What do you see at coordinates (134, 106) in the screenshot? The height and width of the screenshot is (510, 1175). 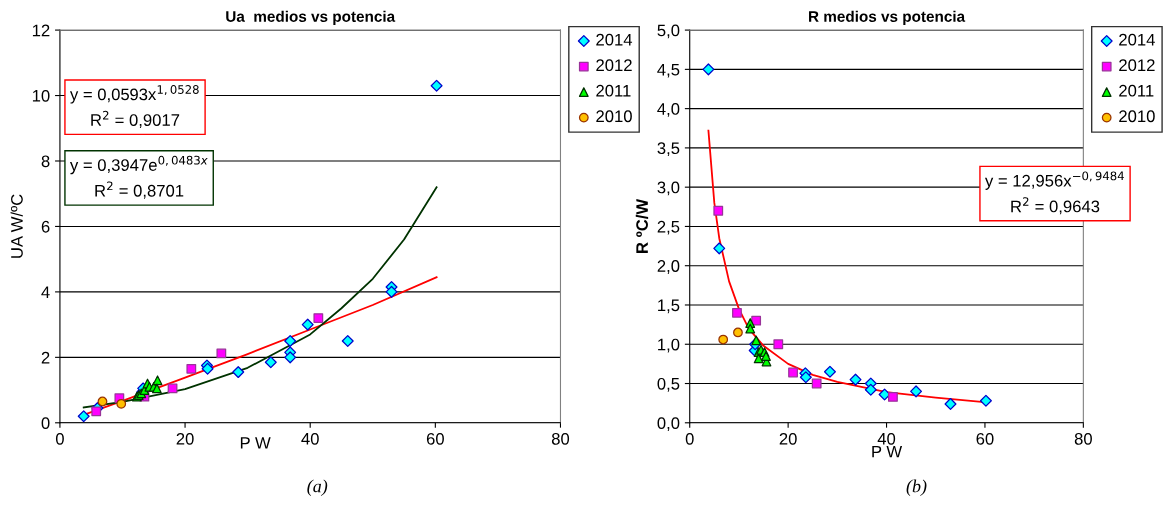 I see `text: y = 0,0593x$^{1,0528}$ R$^{2}$ = 0,9017` at bounding box center [134, 106].